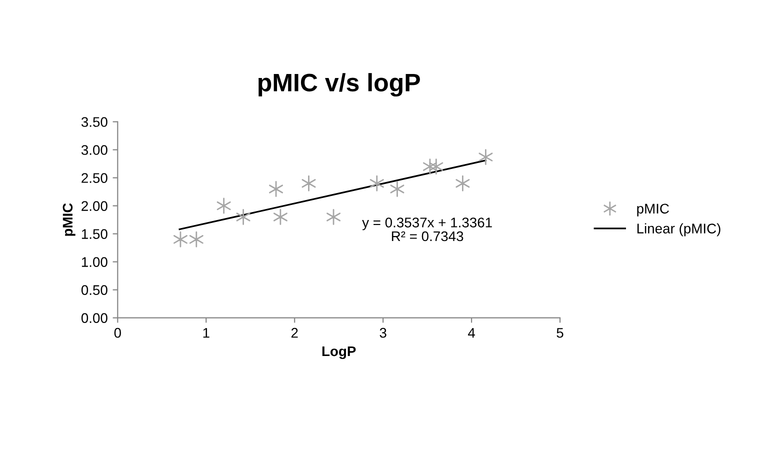 The image size is (764, 456). I want to click on legend-label: pMIC, so click(653, 210).